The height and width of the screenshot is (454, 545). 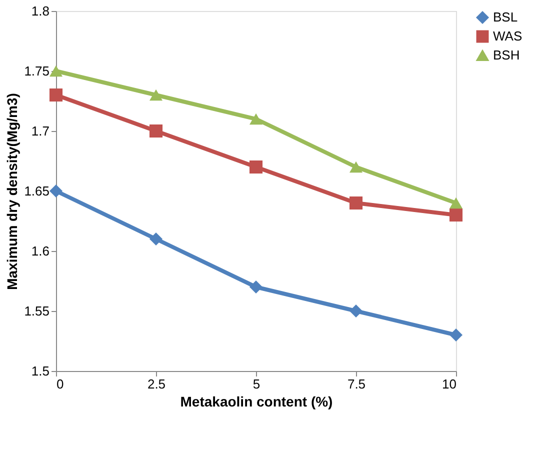 I want to click on legend-label: BSL, so click(x=505, y=17).